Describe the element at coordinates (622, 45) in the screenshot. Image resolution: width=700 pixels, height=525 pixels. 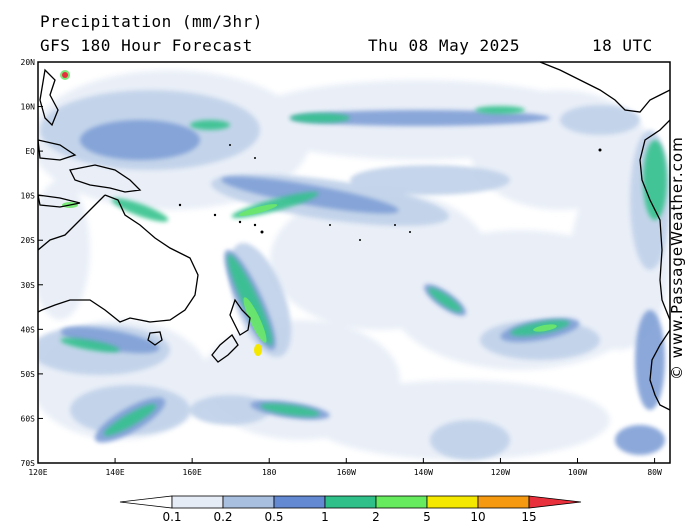
I see `forecast-time: 18 UTC` at that location.